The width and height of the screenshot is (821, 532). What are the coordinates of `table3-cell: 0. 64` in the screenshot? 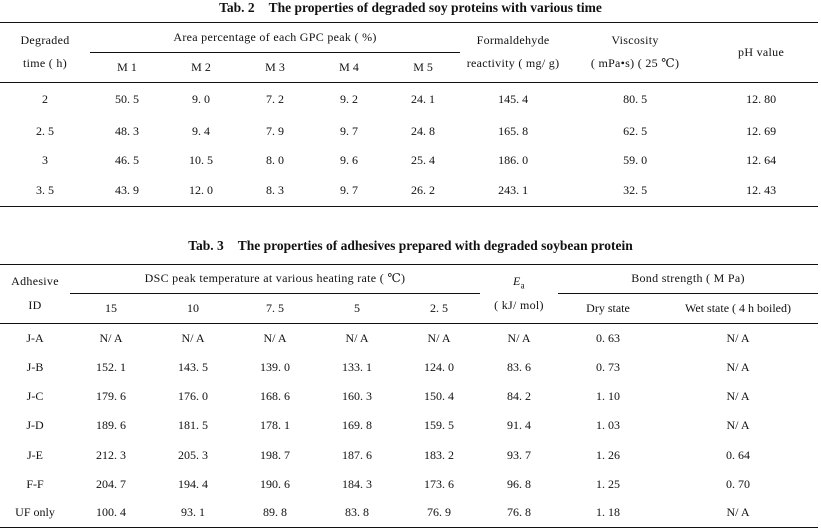 It's located at (738, 454).